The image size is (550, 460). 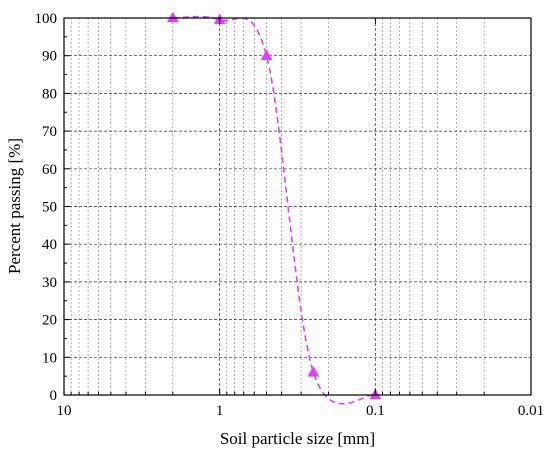 What do you see at coordinates (531, 411) in the screenshot?
I see `x-tick-label: 0.01` at bounding box center [531, 411].